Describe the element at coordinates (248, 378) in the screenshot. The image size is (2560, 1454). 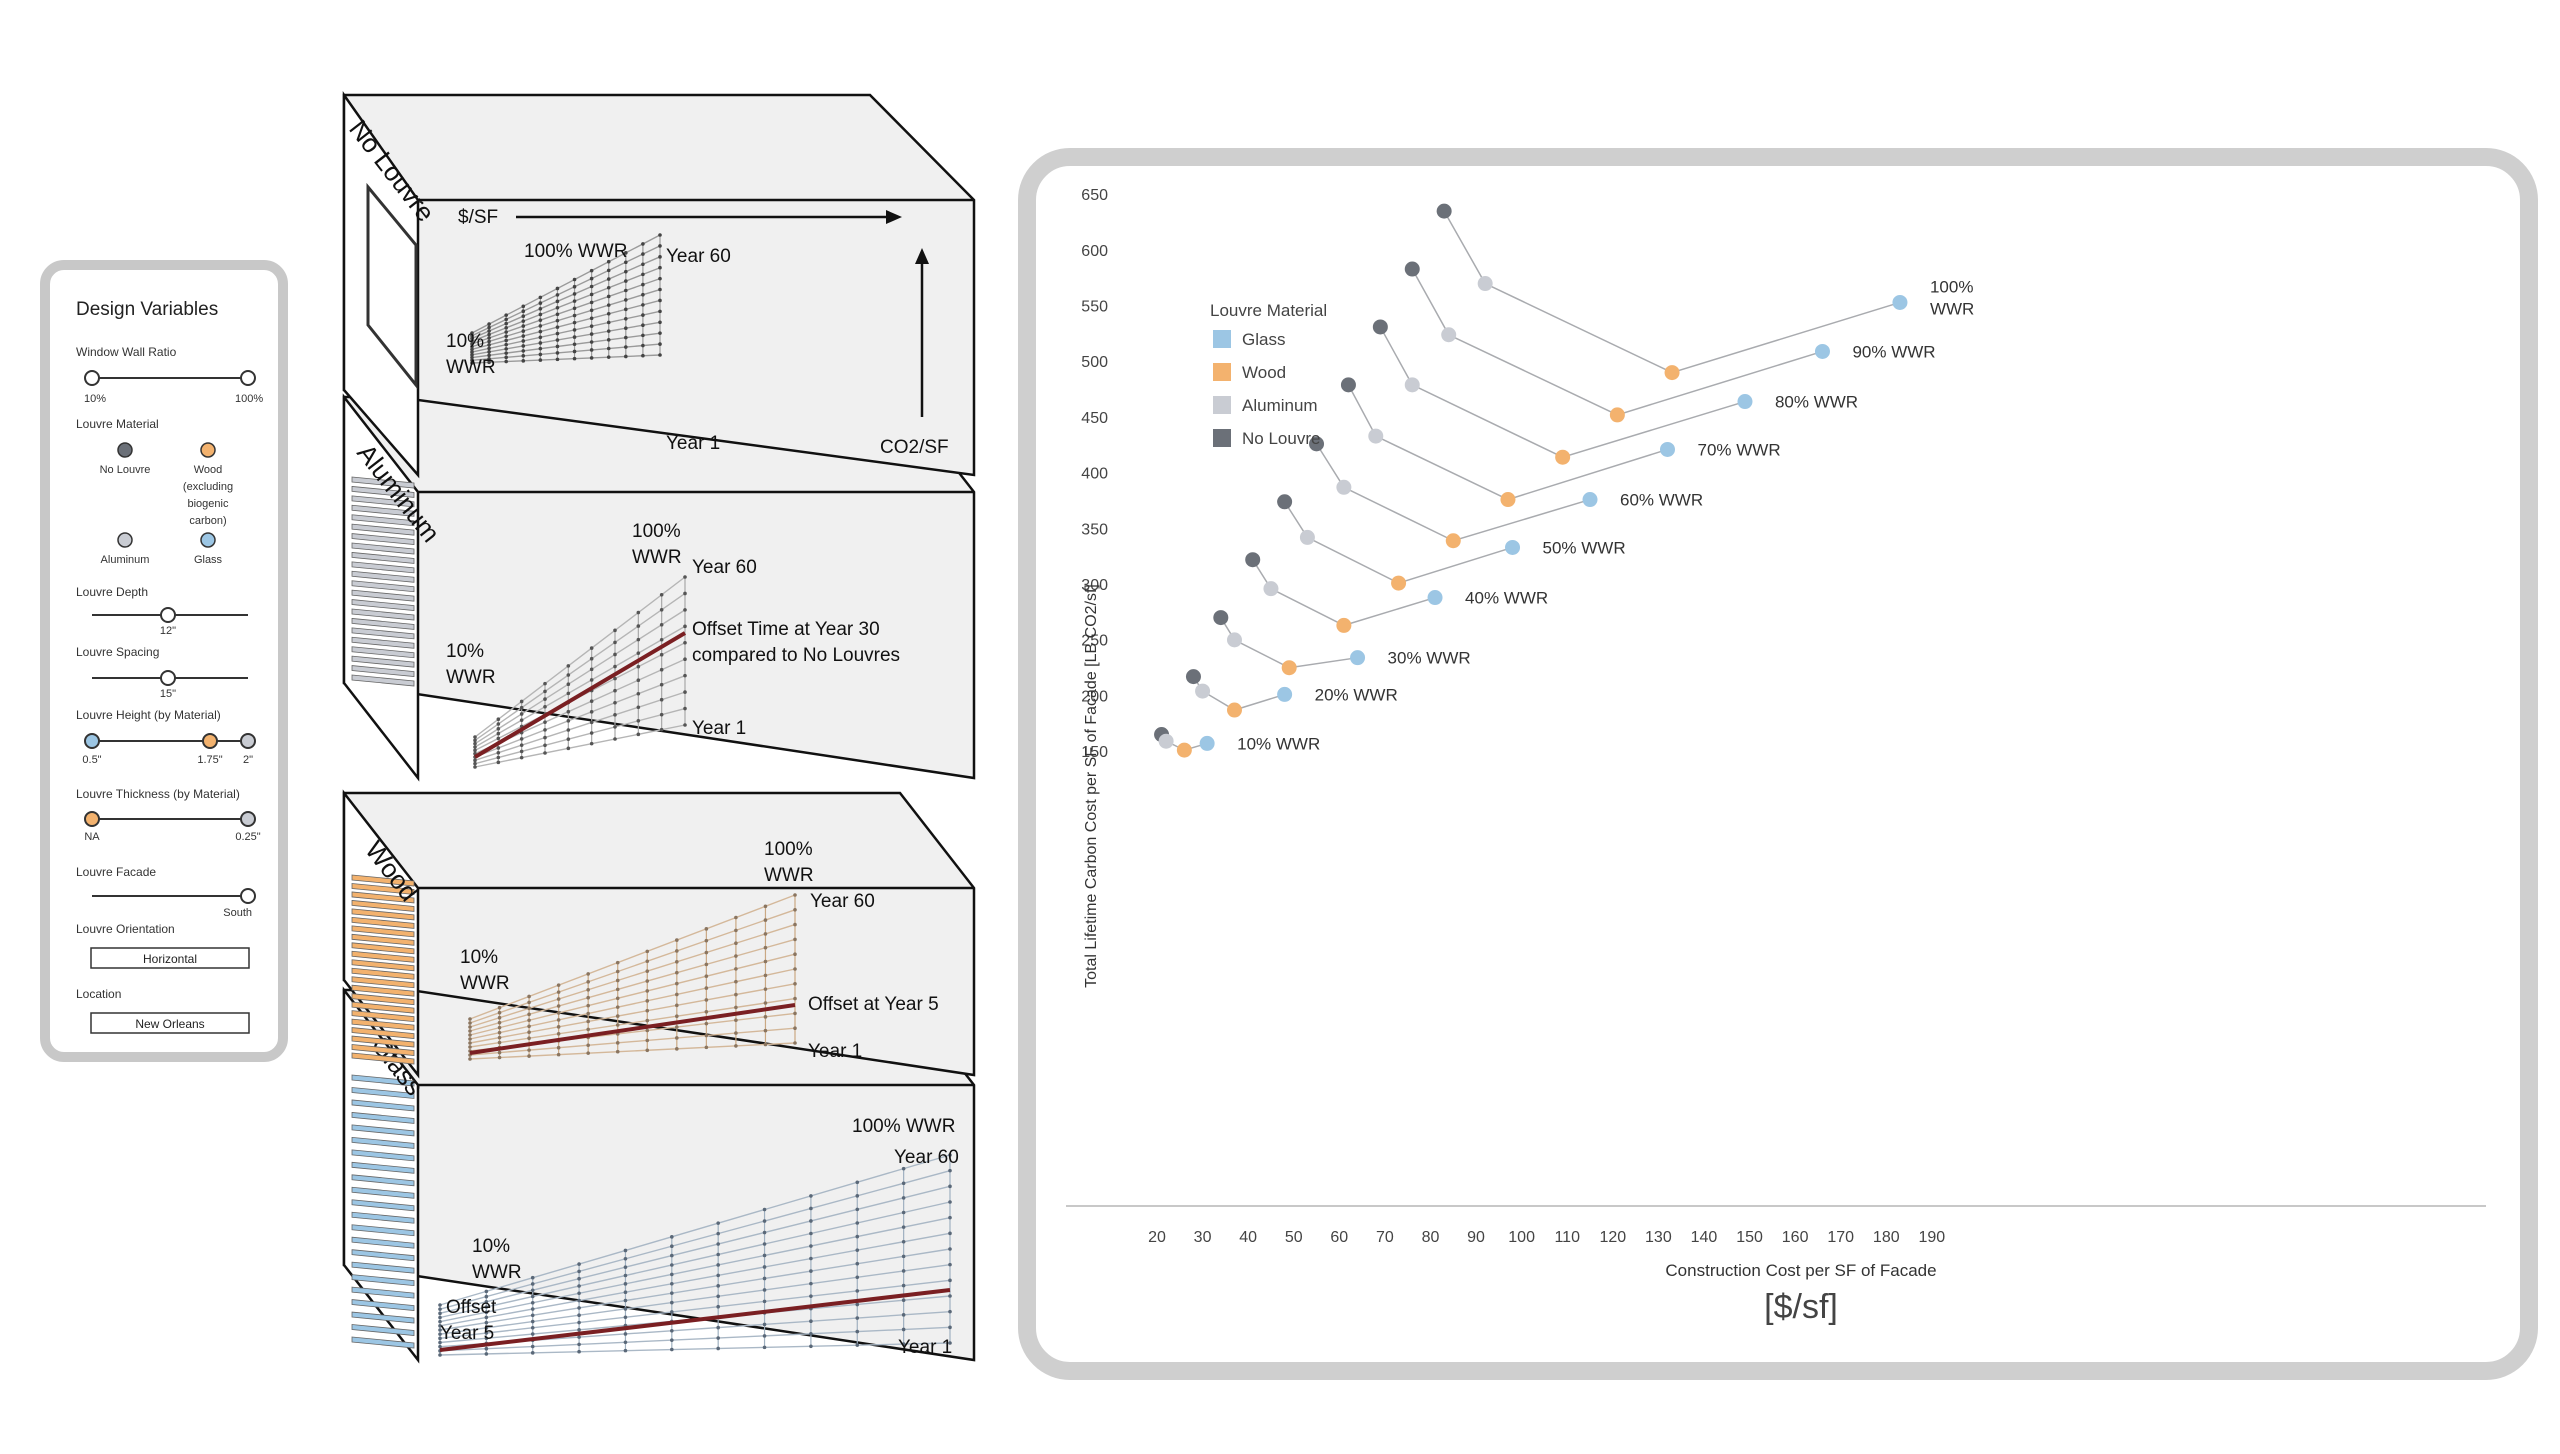
I see `wwr-slider-max-handle` at that location.